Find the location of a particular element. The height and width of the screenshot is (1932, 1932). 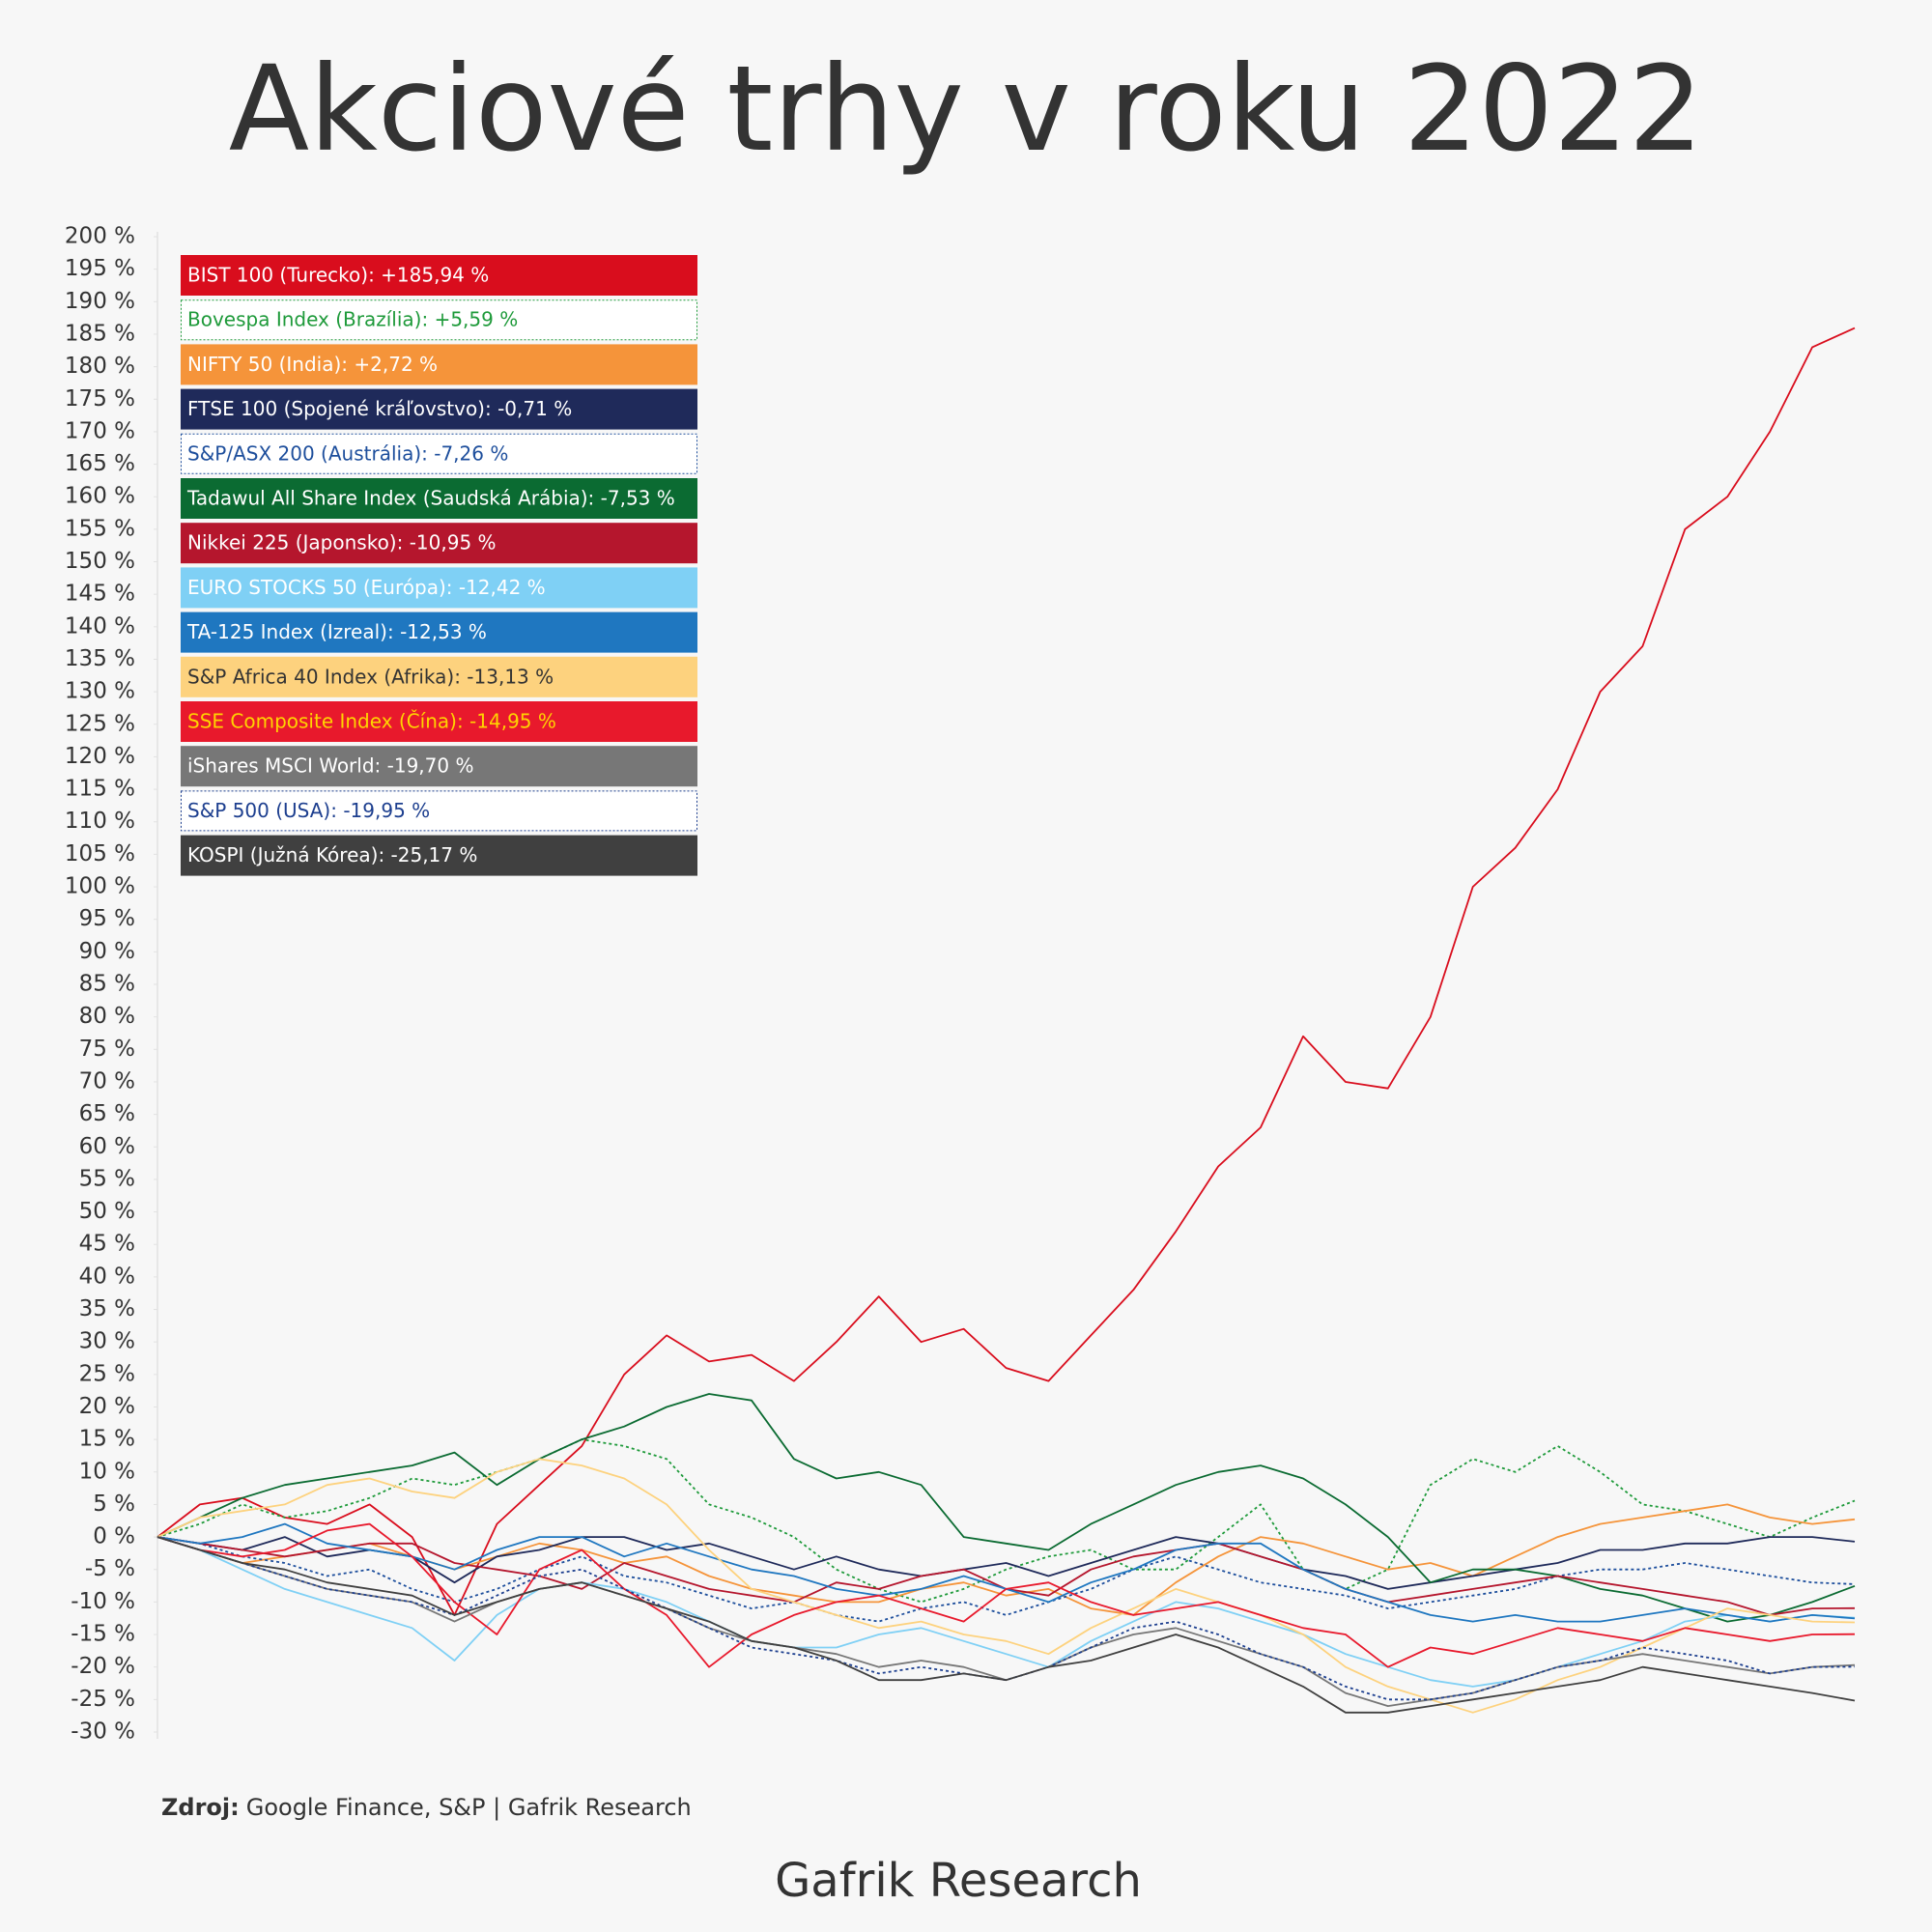

y-tick-label: 70 % is located at coordinates (107, 1081).